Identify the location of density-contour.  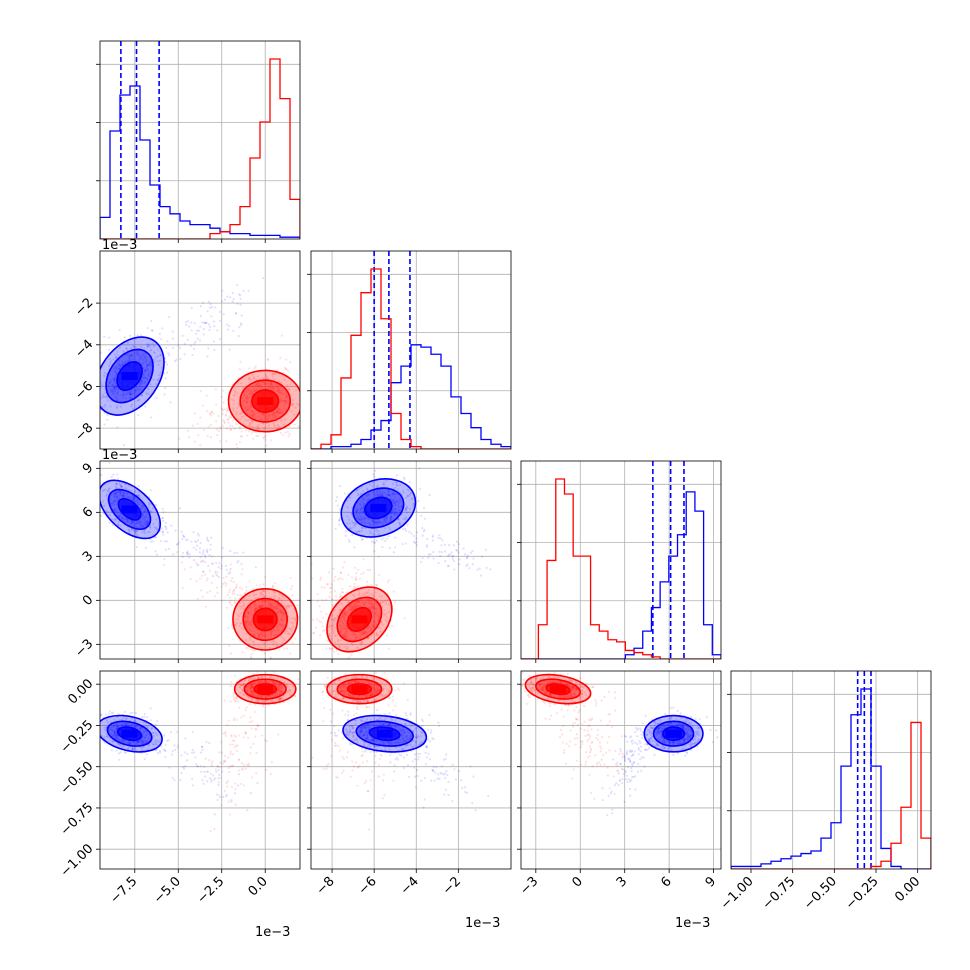
(129, 376).